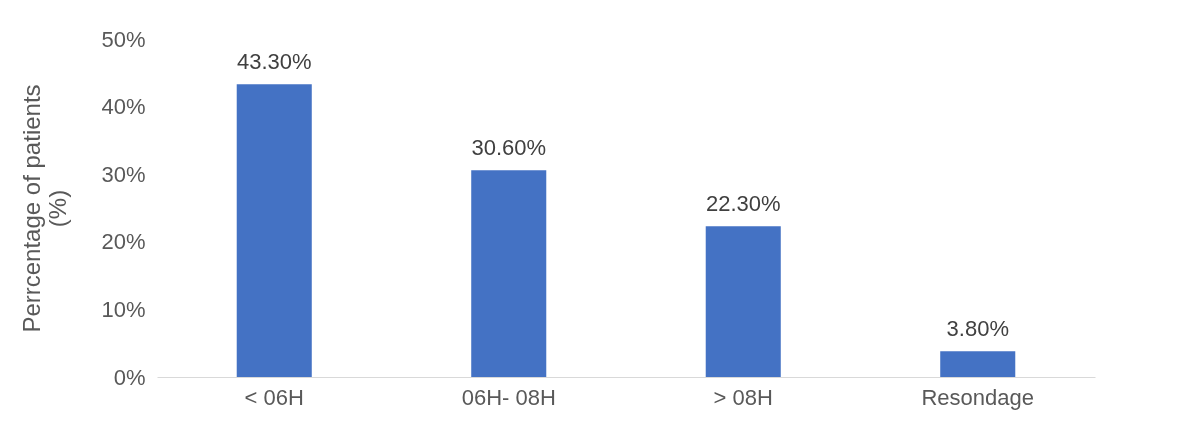 Image resolution: width=1194 pixels, height=448 pixels. What do you see at coordinates (977, 329) in the screenshot?
I see `data-label: 3.80%` at bounding box center [977, 329].